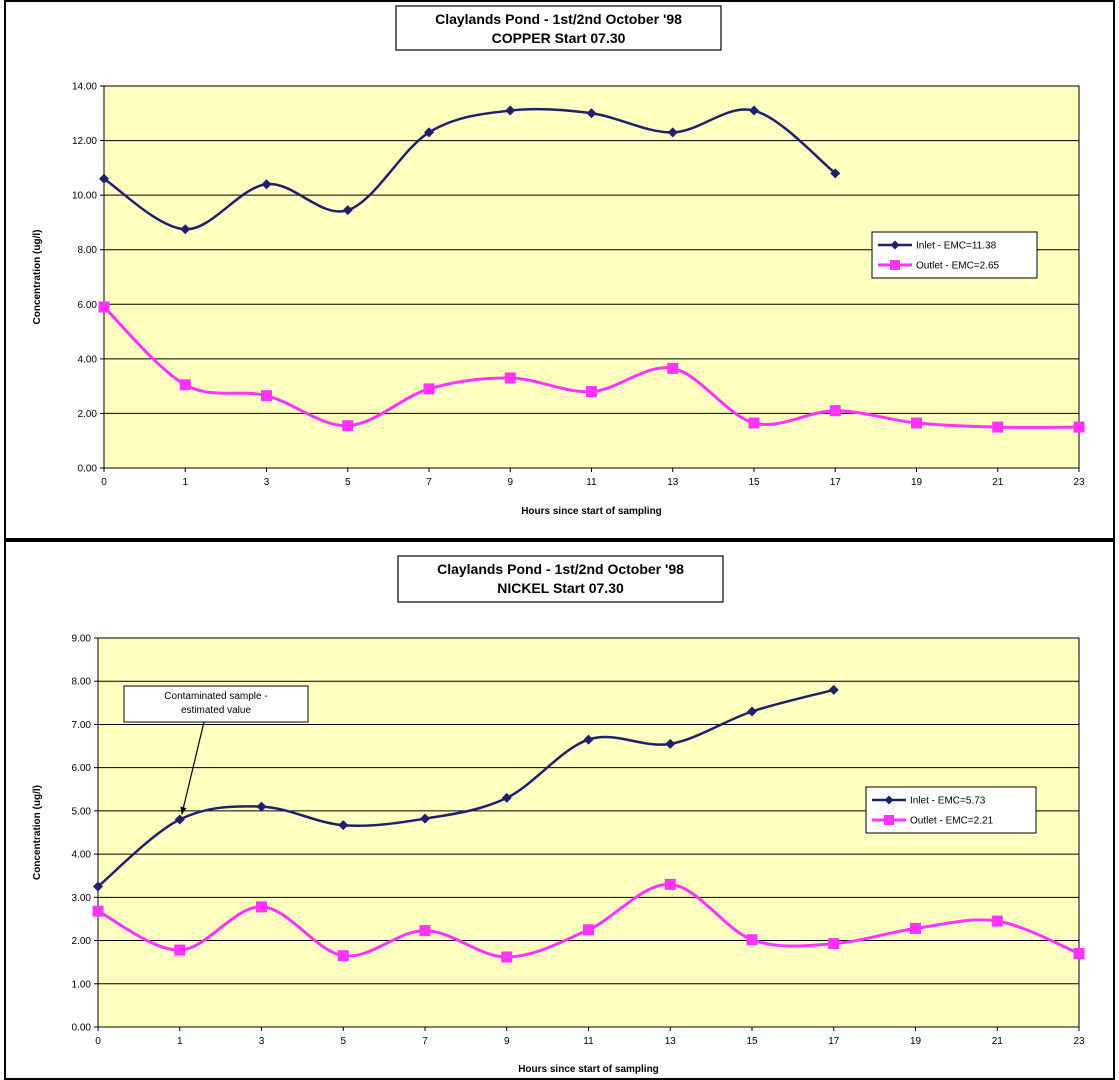  Describe the element at coordinates (88, 250) in the screenshot. I see `y-tick-label: 8.00` at that location.